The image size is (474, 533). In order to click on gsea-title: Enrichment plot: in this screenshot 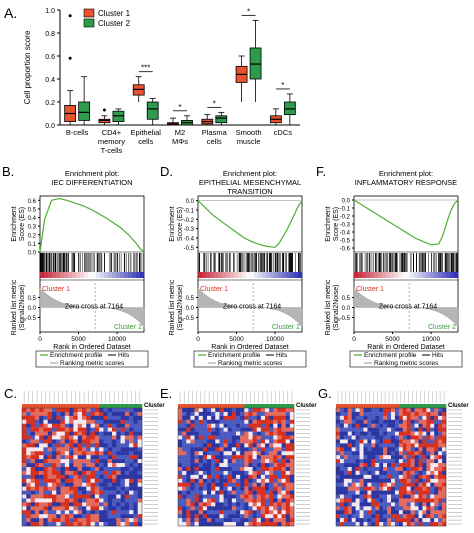, I will do `click(406, 173)`.